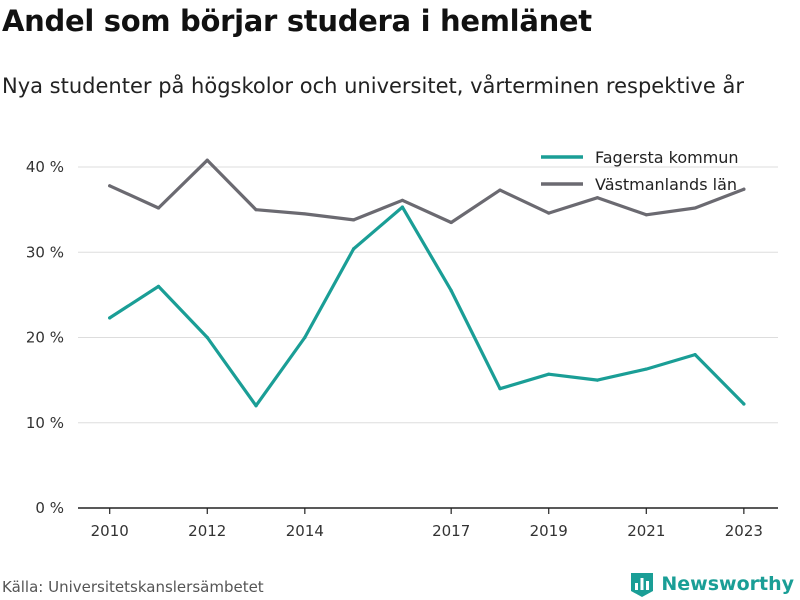  I want to click on y-tick-label: 30 %, so click(45, 252).